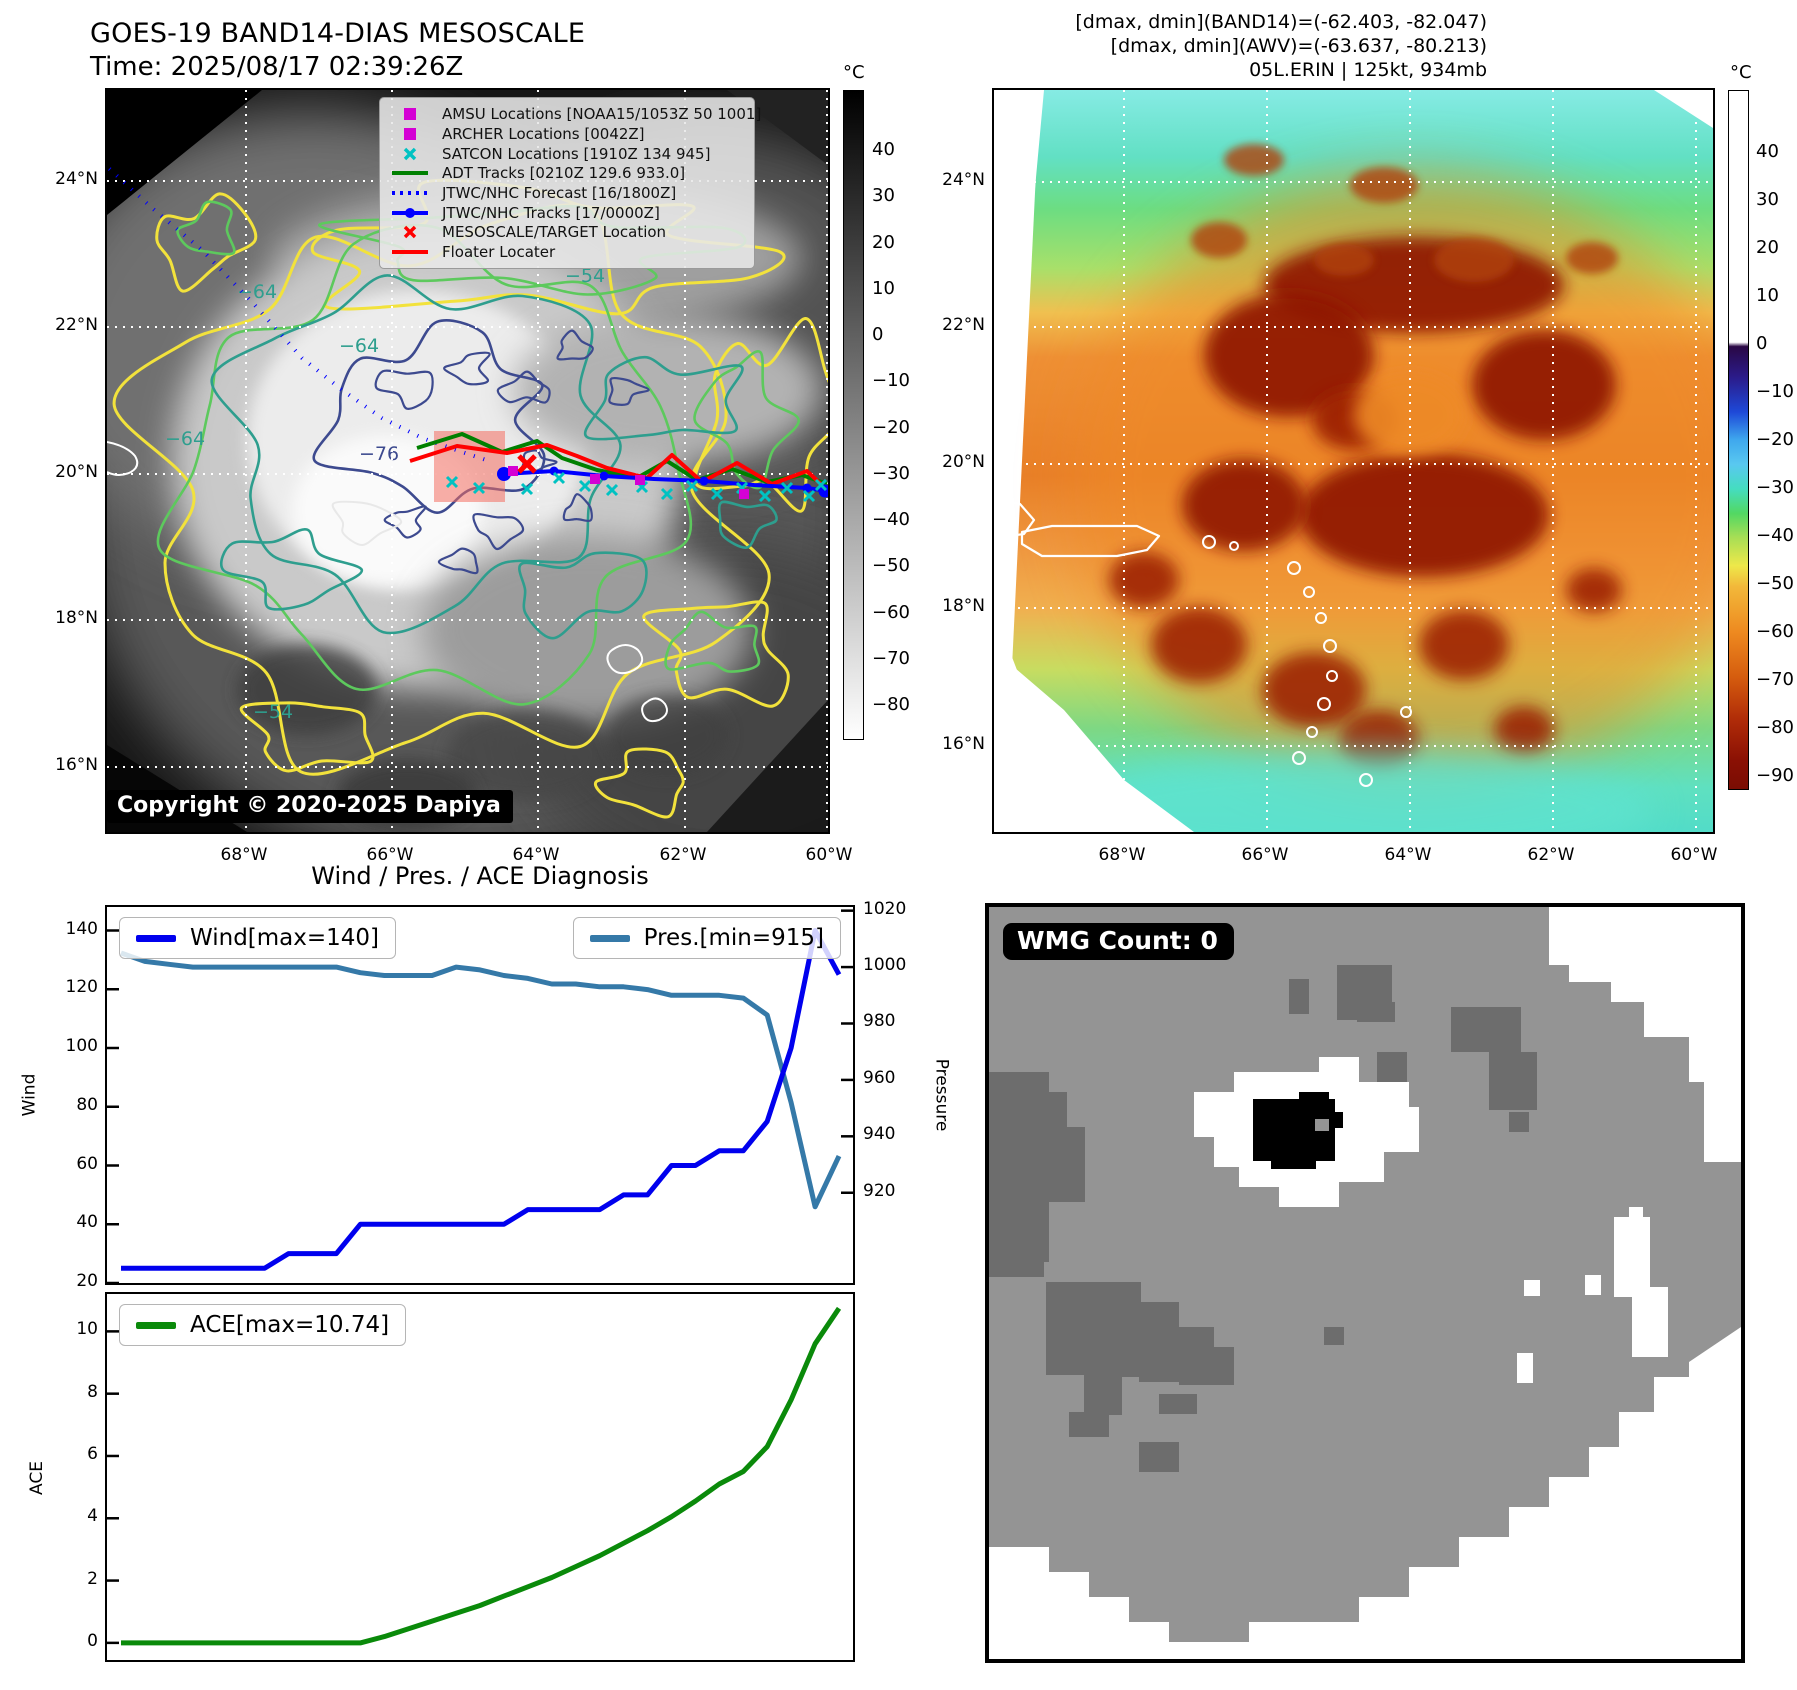 This screenshot has width=1797, height=1690. What do you see at coordinates (879, 1134) in the screenshot?
I see `pressure-ytick: 940` at bounding box center [879, 1134].